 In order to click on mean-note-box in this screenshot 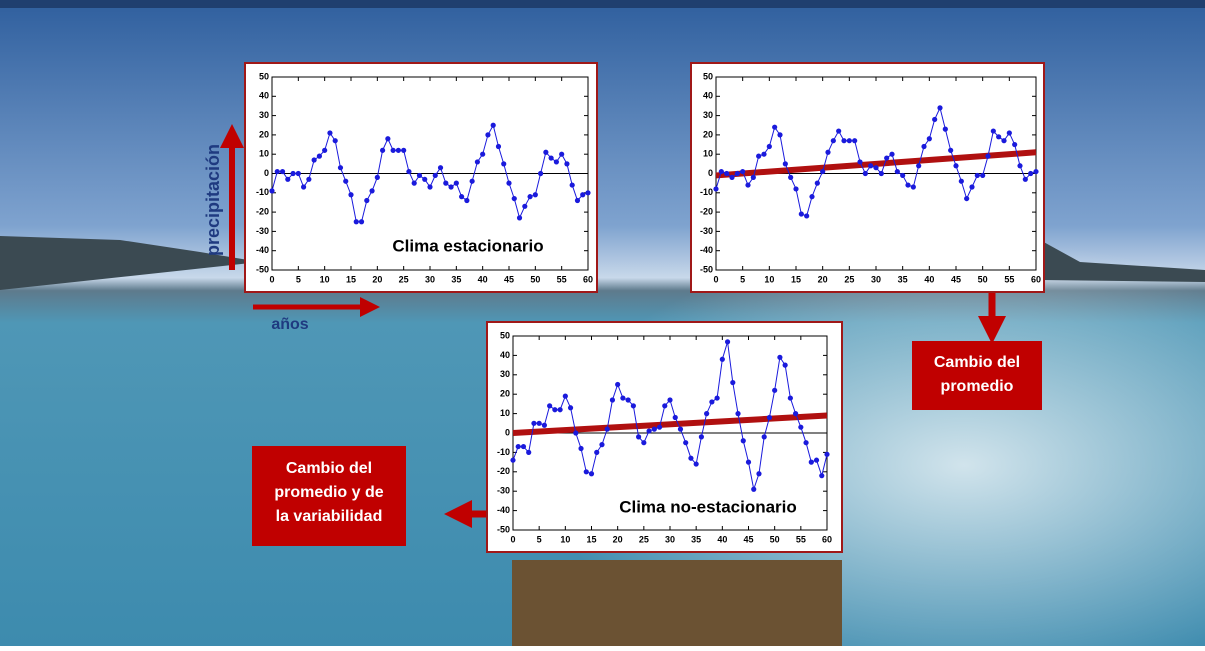, I will do `click(977, 375)`.